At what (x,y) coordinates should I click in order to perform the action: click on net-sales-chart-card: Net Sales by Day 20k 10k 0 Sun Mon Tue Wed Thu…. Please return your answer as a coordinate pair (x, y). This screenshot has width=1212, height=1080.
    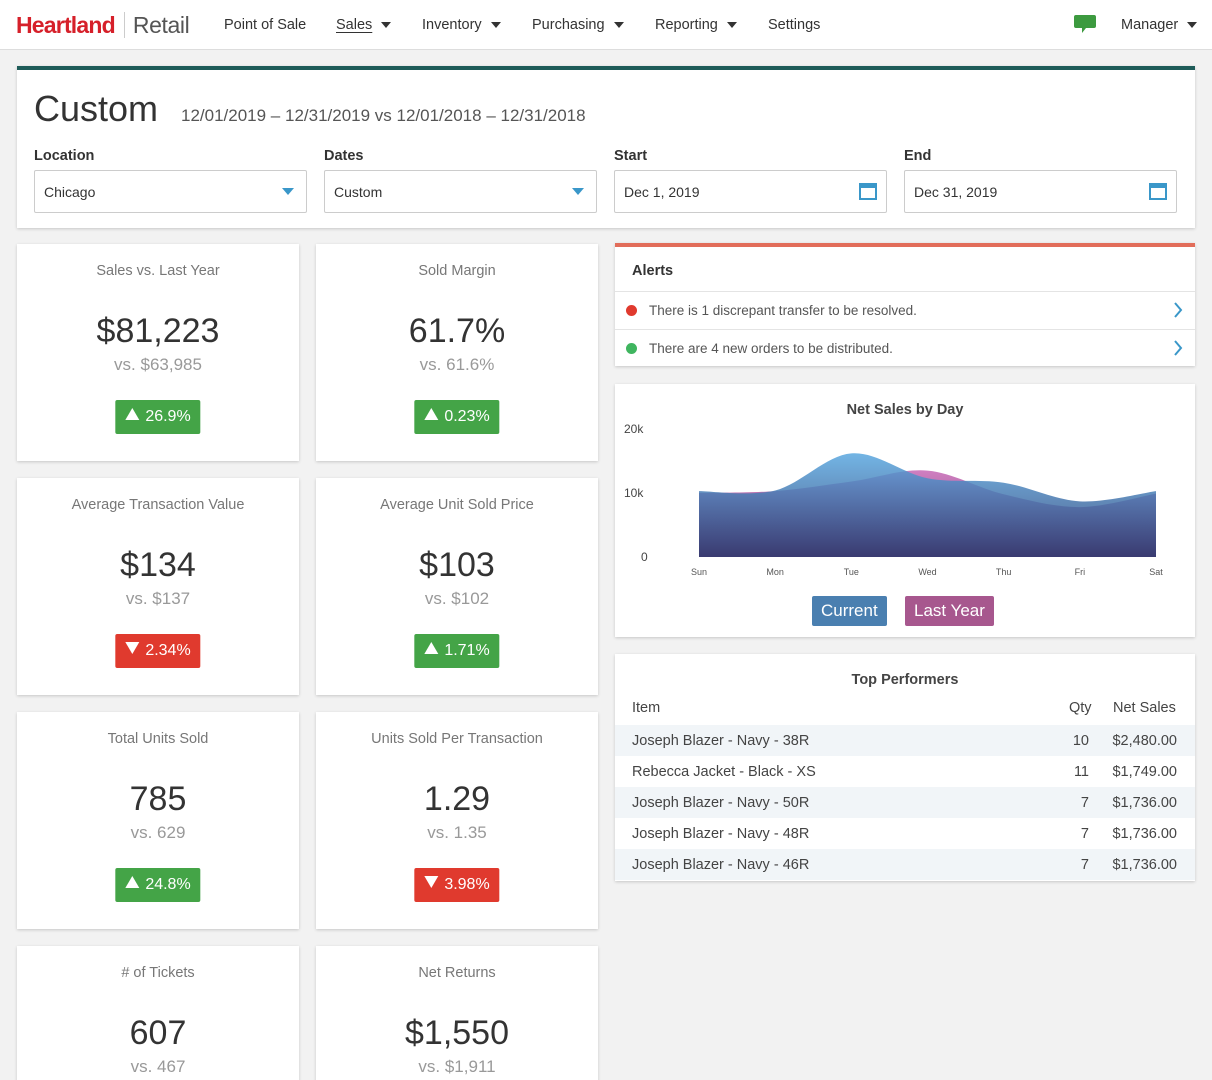
    Looking at the image, I should click on (905, 510).